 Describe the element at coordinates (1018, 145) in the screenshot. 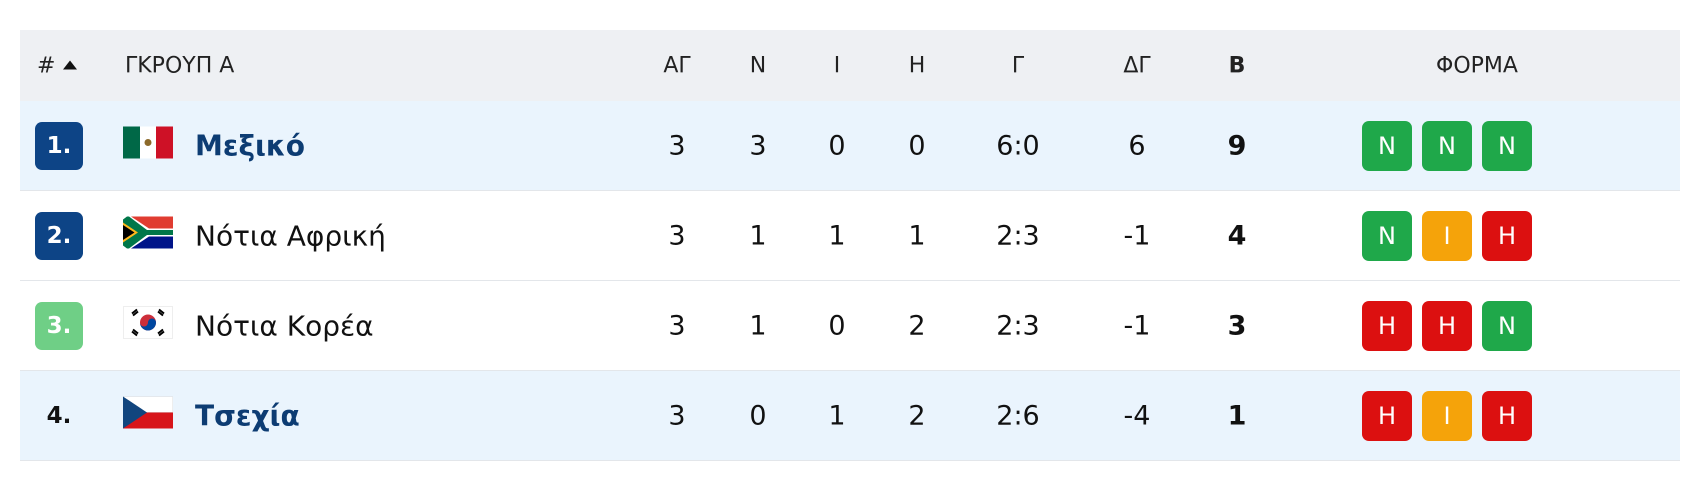

I see `goals: 6:0` at that location.